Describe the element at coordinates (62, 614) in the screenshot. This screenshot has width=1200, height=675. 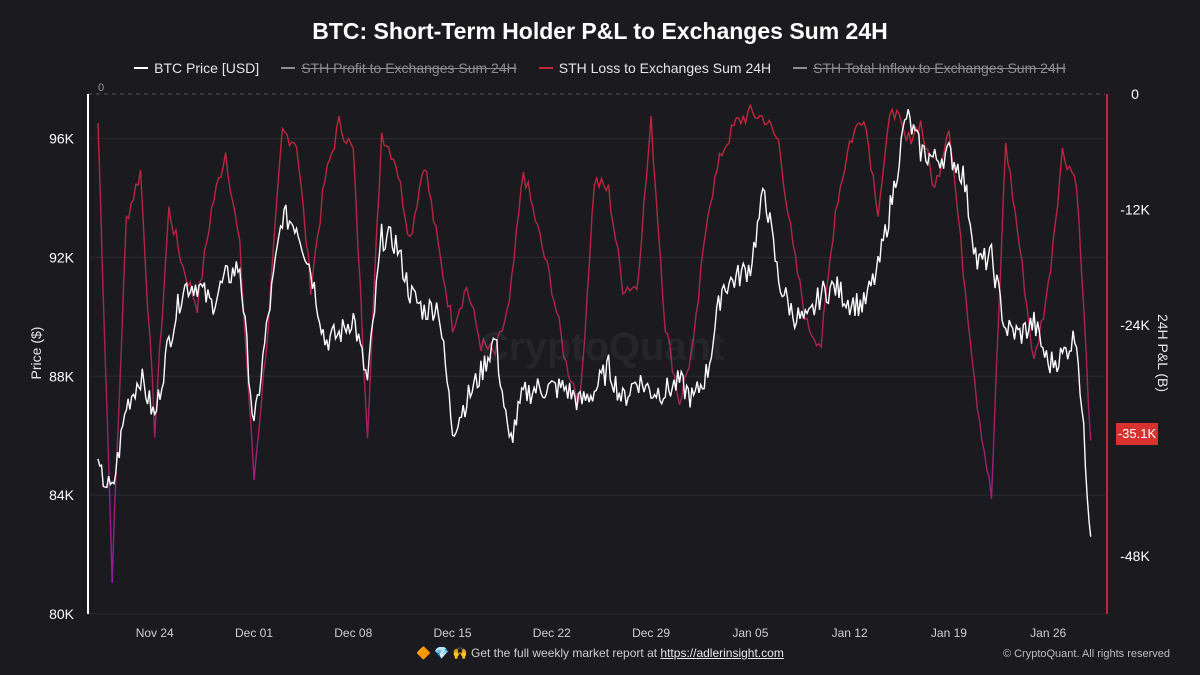
I see `y-left-tick-label: 80K` at that location.